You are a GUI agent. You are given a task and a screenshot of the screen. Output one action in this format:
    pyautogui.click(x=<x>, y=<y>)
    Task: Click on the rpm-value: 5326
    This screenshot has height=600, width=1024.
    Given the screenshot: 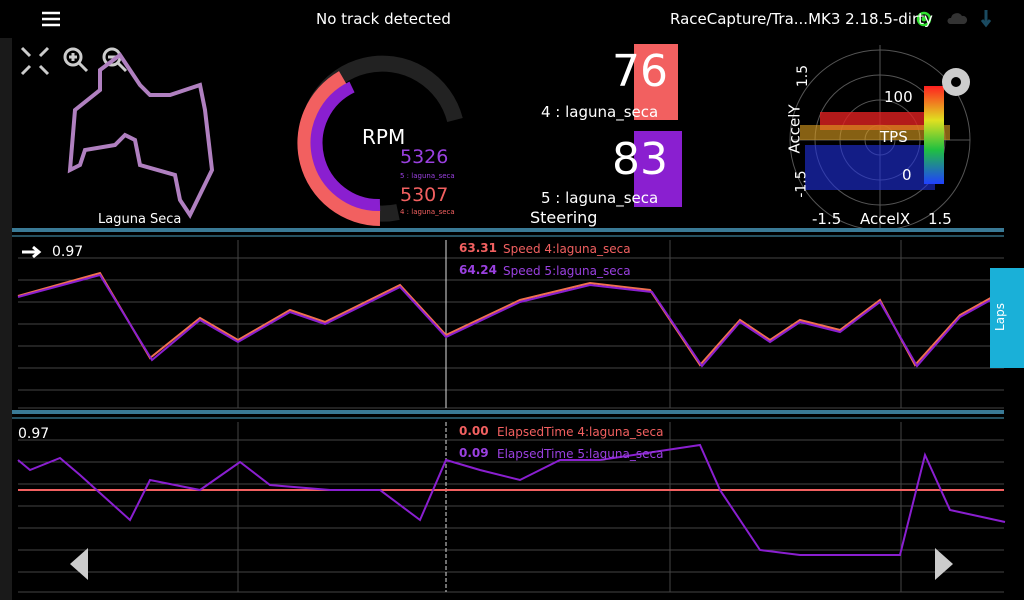 What is the action you would take?
    pyautogui.click(x=424, y=157)
    